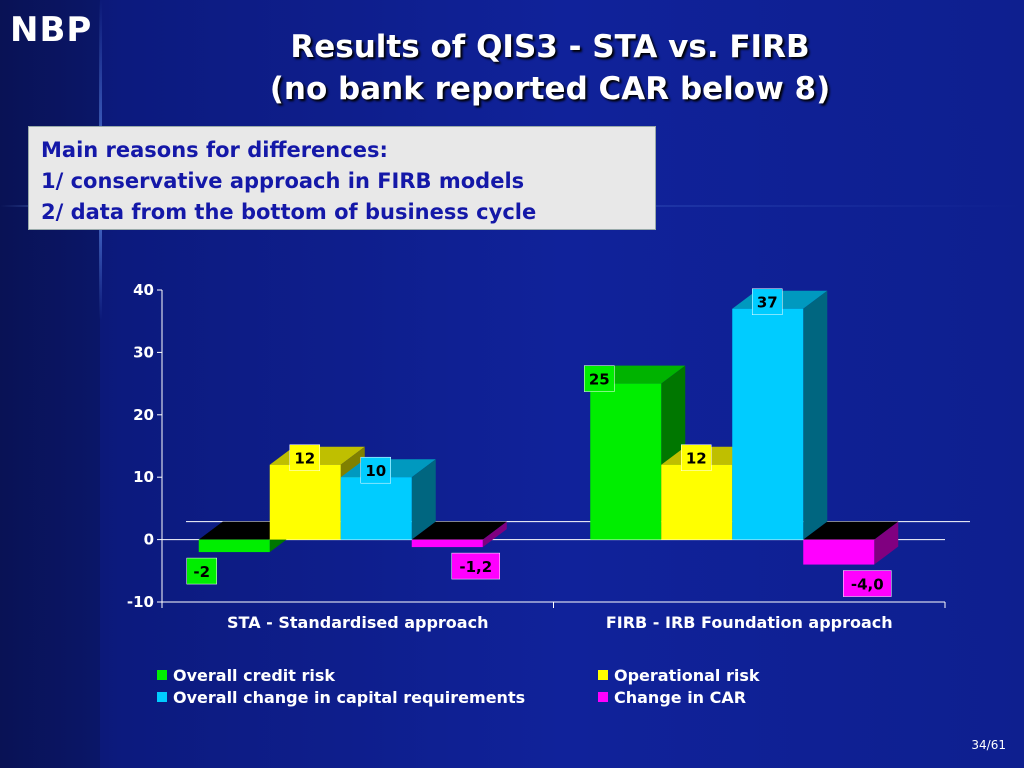 The image size is (1024, 768). What do you see at coordinates (140, 602) in the screenshot?
I see `y-tick-label: -10` at bounding box center [140, 602].